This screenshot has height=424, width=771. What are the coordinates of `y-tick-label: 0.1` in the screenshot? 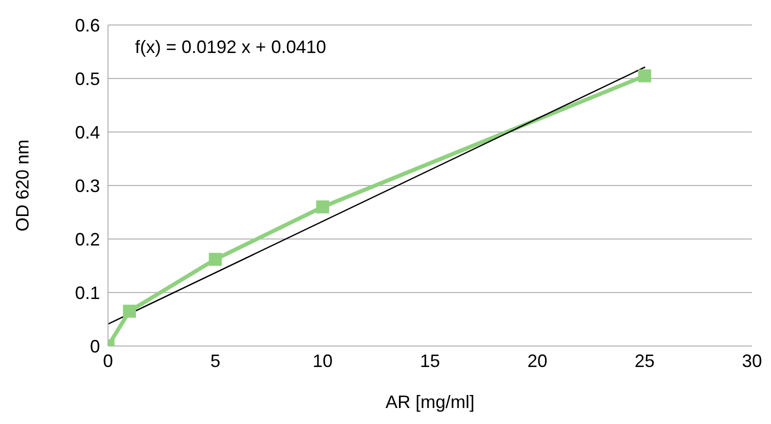 It's located at (87, 292).